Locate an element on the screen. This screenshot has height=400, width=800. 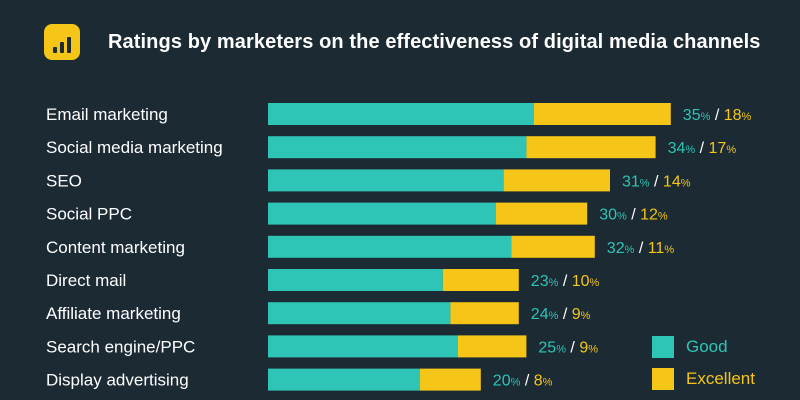
data-label-excellent: 10 is located at coordinates (581, 281).